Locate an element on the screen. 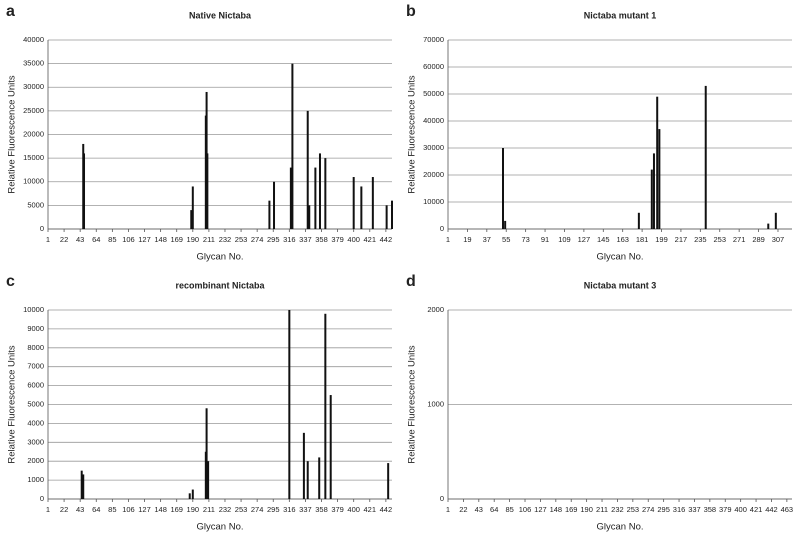  y-tick-label: 9000 is located at coordinates (35, 328).